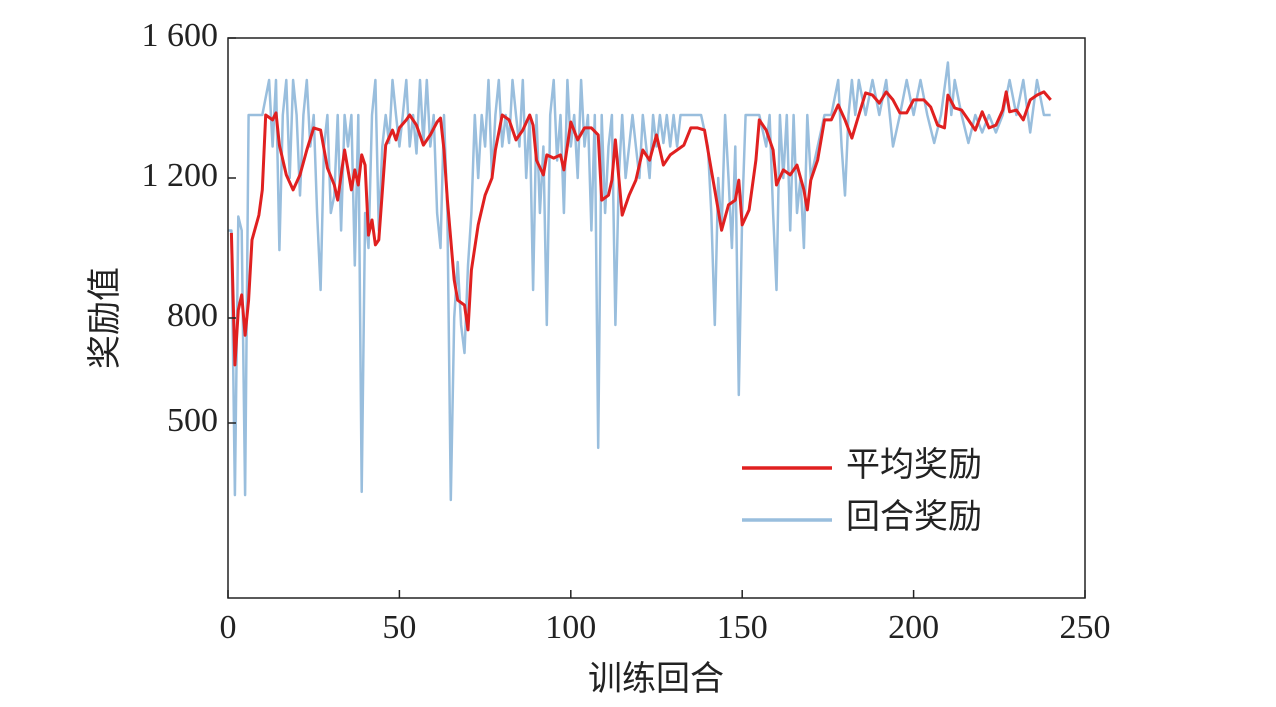 The image size is (1276, 707). Describe the element at coordinates (914, 465) in the screenshot. I see `legend-label: 平均奖励` at that location.